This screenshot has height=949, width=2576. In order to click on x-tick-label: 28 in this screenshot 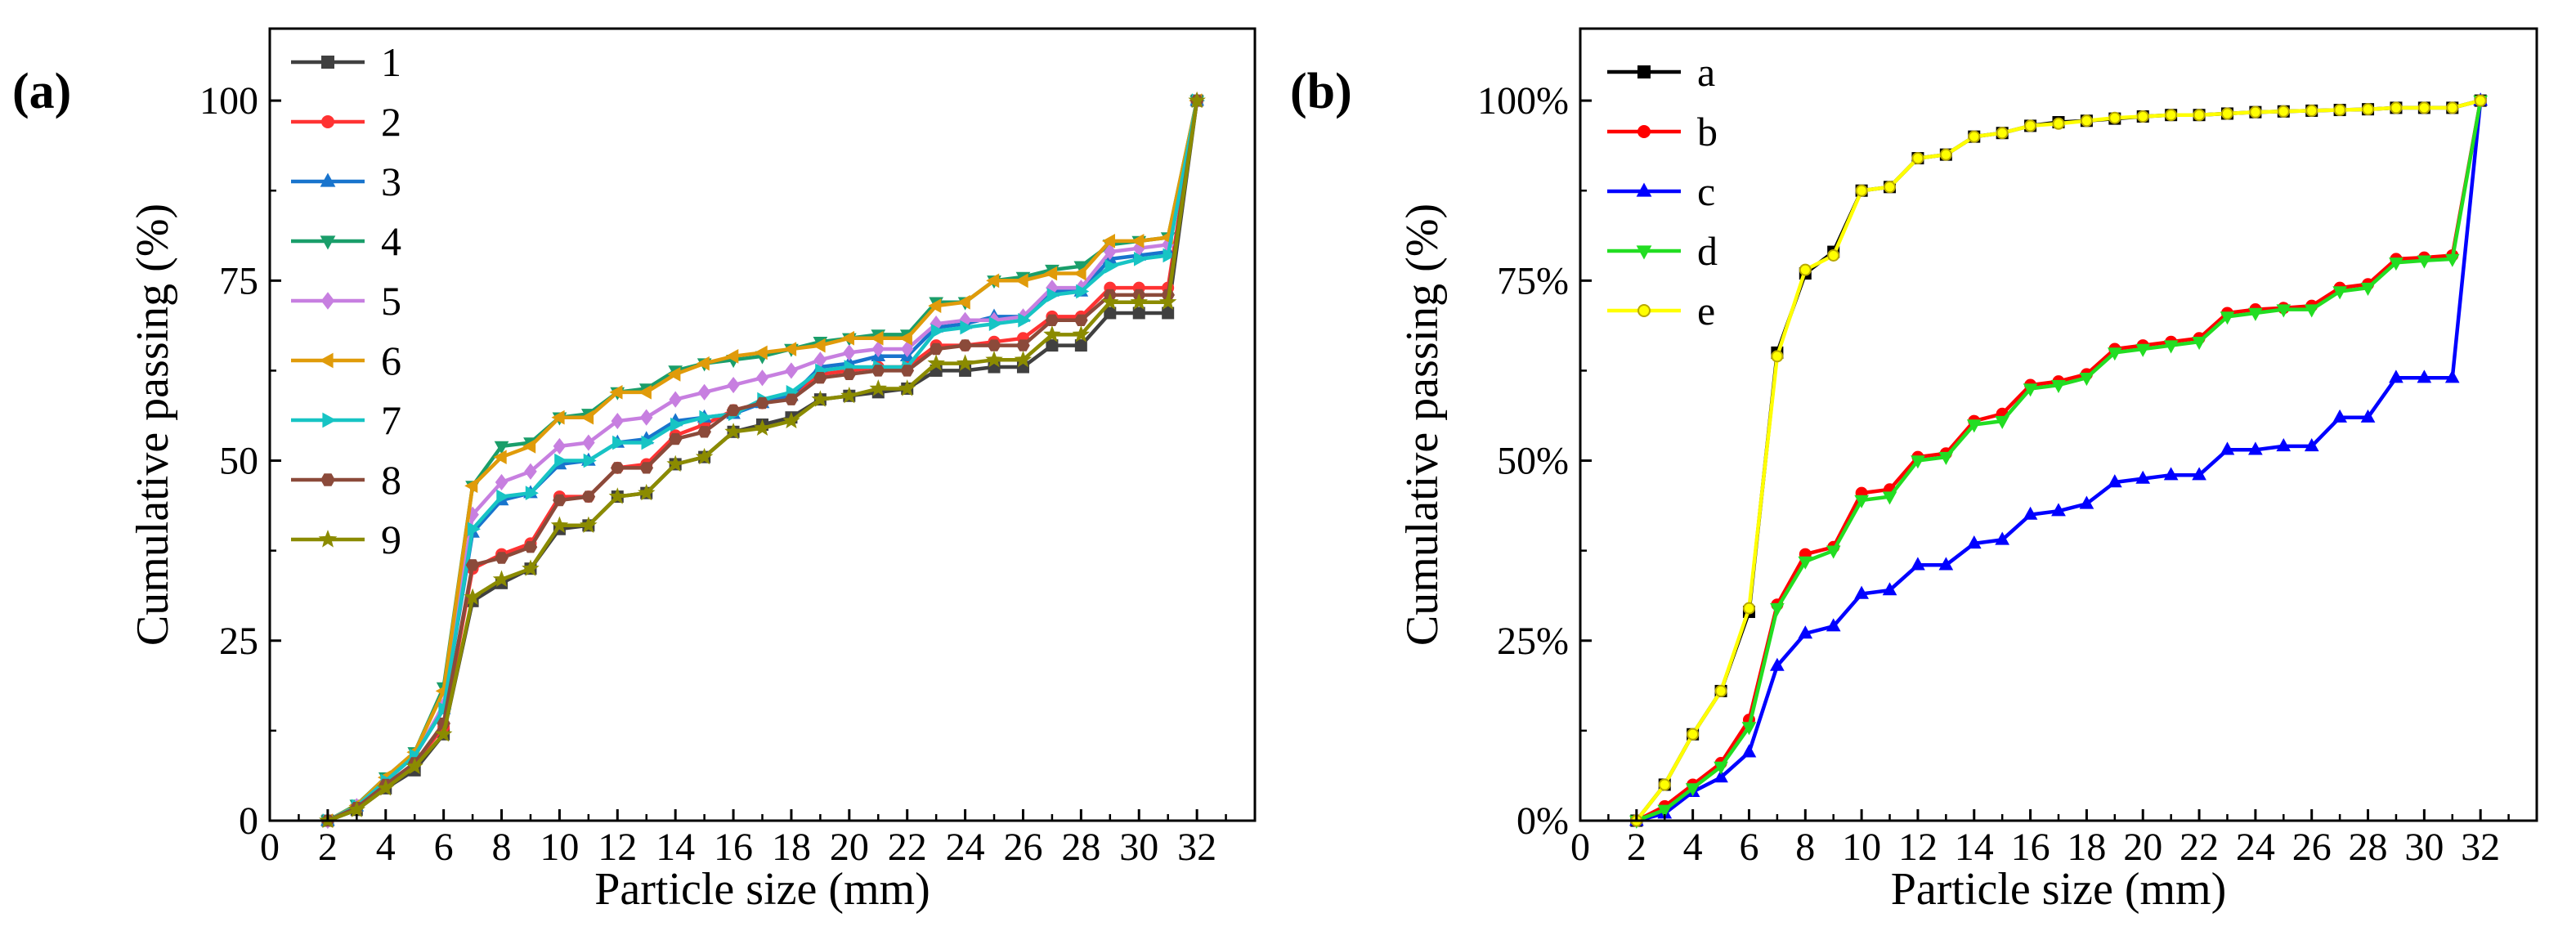, I will do `click(1080, 848)`.